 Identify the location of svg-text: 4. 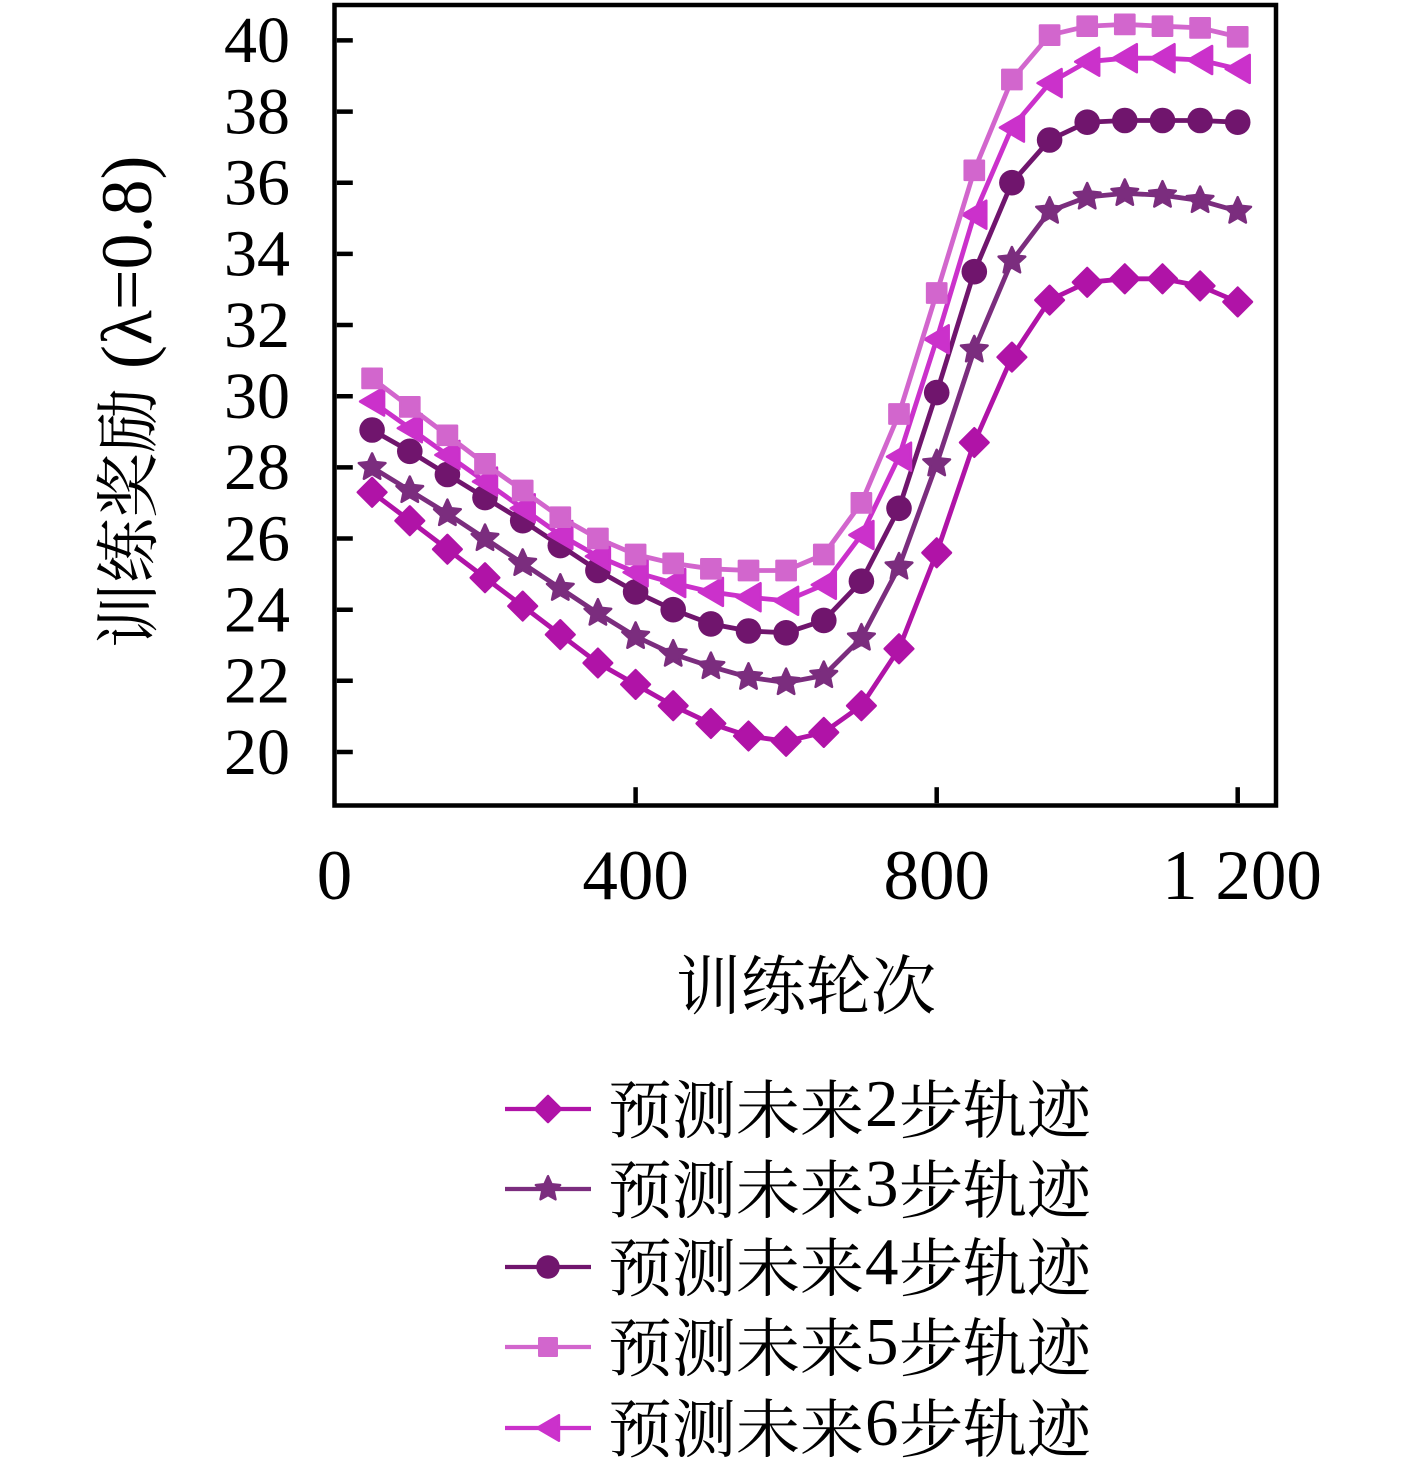
(882, 1262).